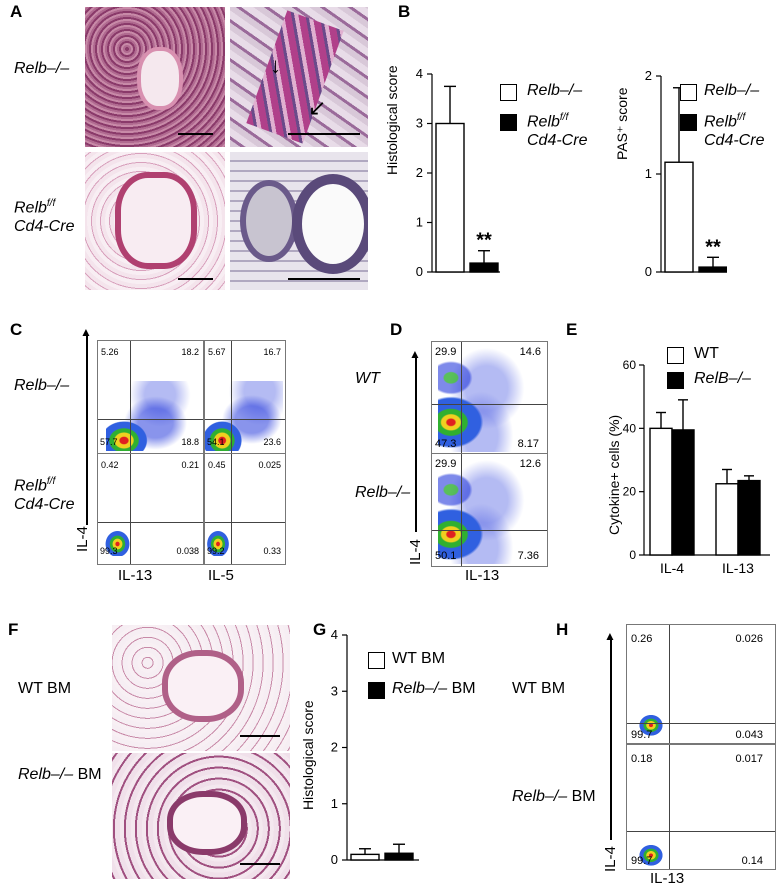 The height and width of the screenshot is (891, 776). I want to click on quadrant-ll: 57.7, so click(109, 442).